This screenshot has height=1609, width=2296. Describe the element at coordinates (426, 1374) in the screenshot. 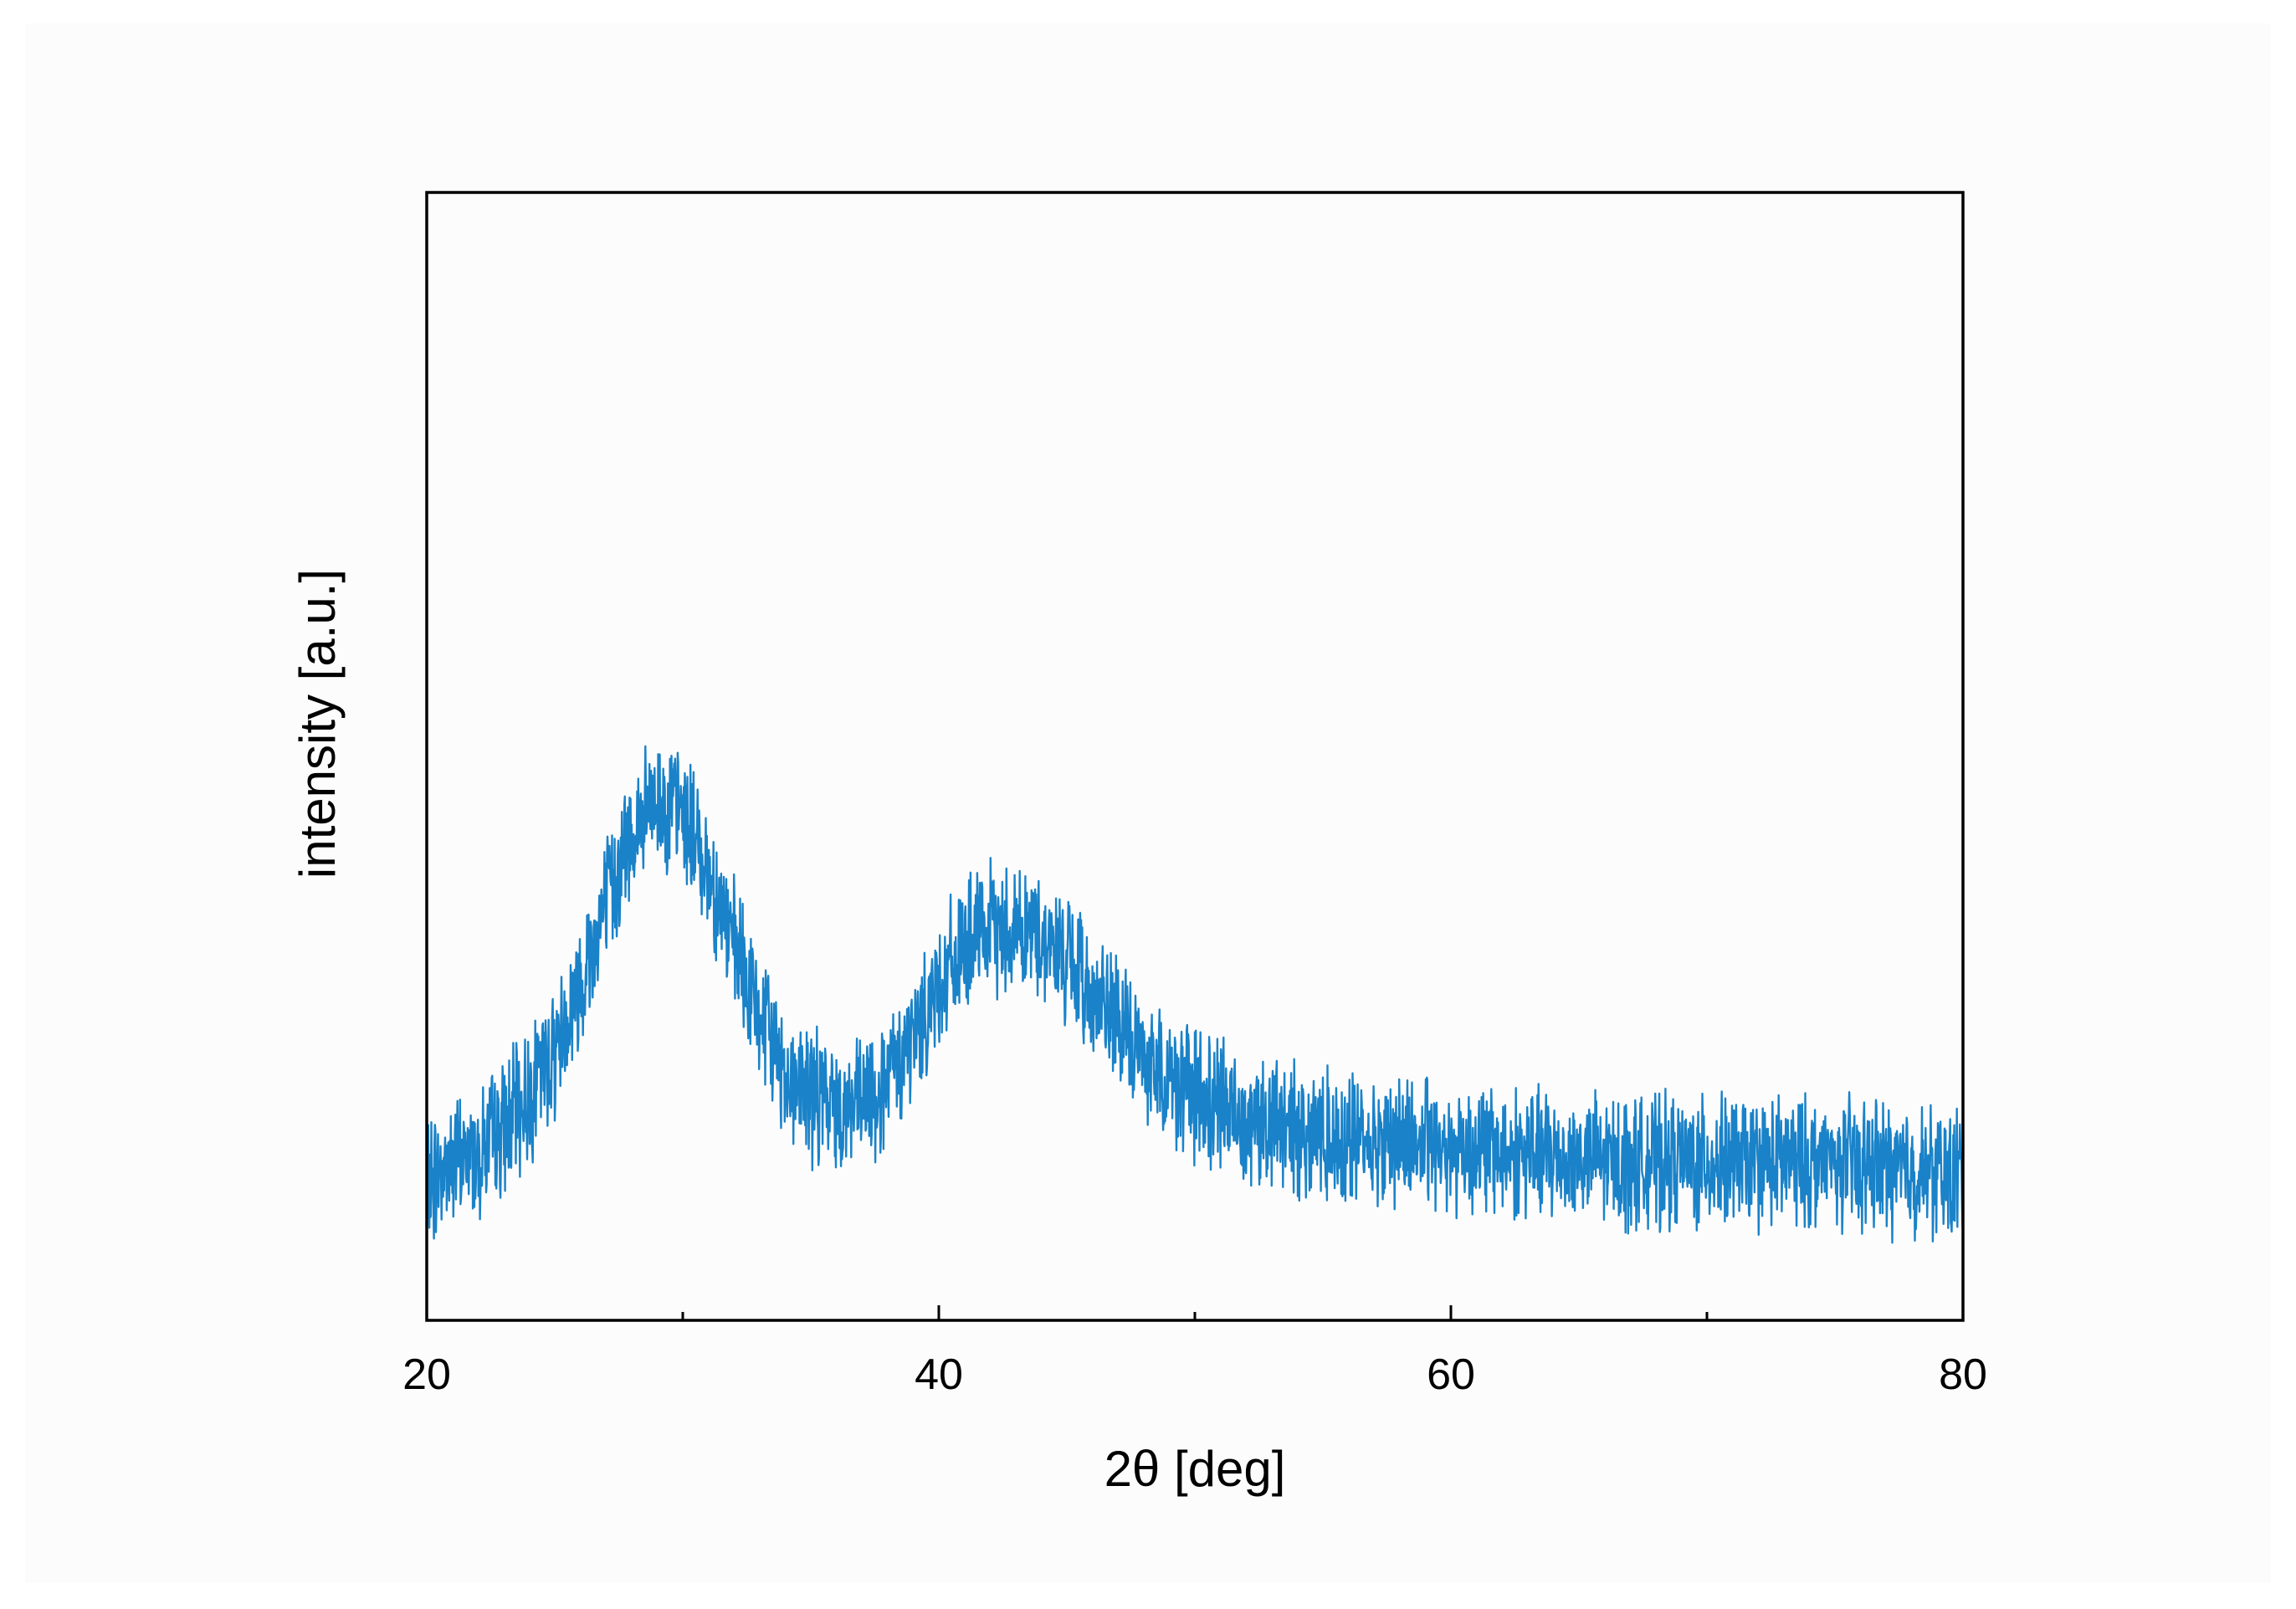

I see `x-tick-label: 20` at that location.